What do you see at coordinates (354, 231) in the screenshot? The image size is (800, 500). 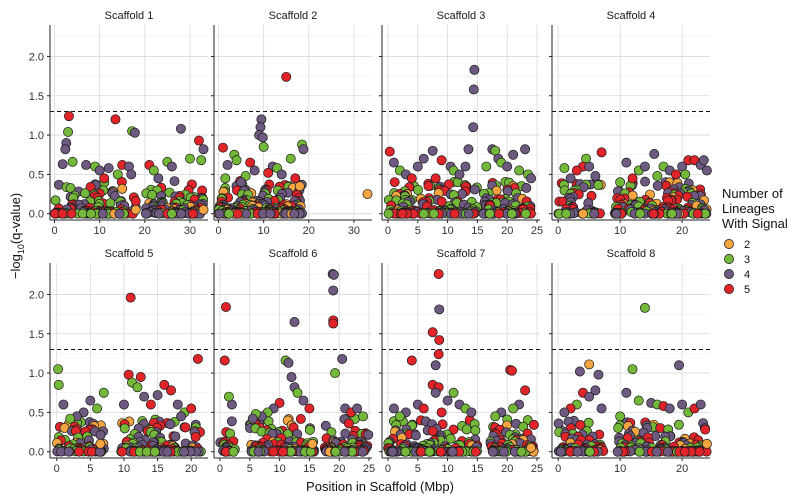 I see `x-tick-label: 30` at bounding box center [354, 231].